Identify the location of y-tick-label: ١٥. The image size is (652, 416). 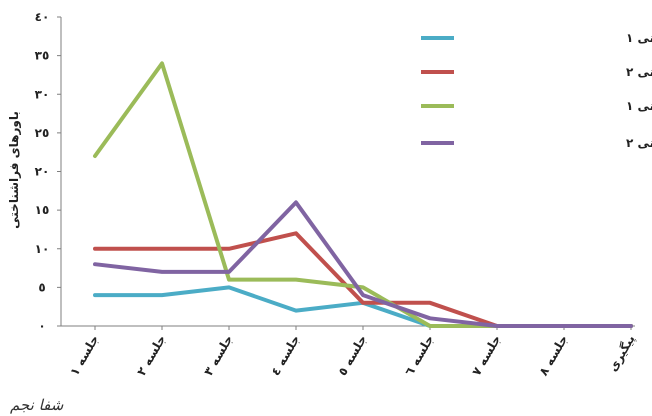
(42, 210).